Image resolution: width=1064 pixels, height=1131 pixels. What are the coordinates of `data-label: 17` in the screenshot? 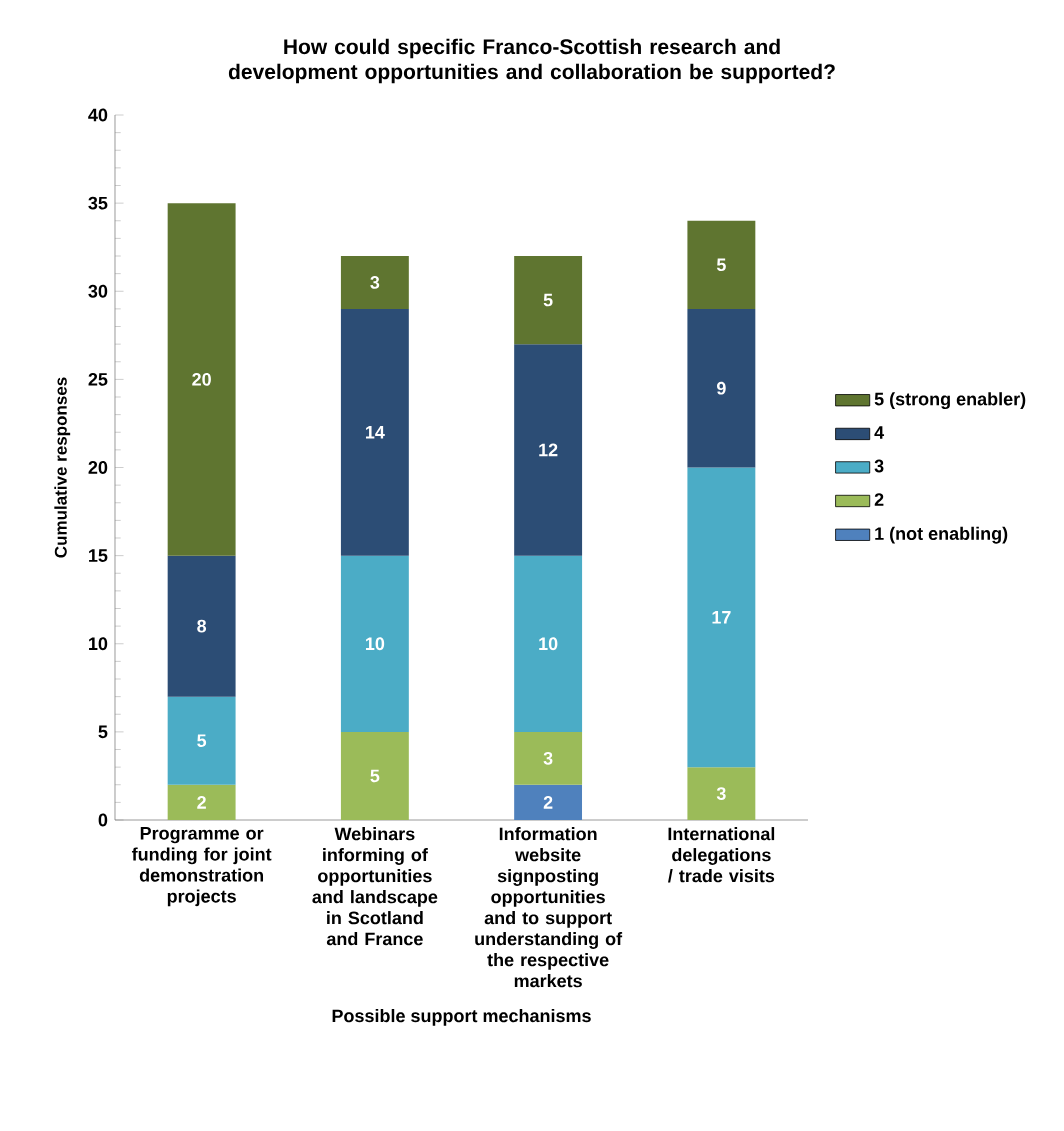 It's located at (721, 617).